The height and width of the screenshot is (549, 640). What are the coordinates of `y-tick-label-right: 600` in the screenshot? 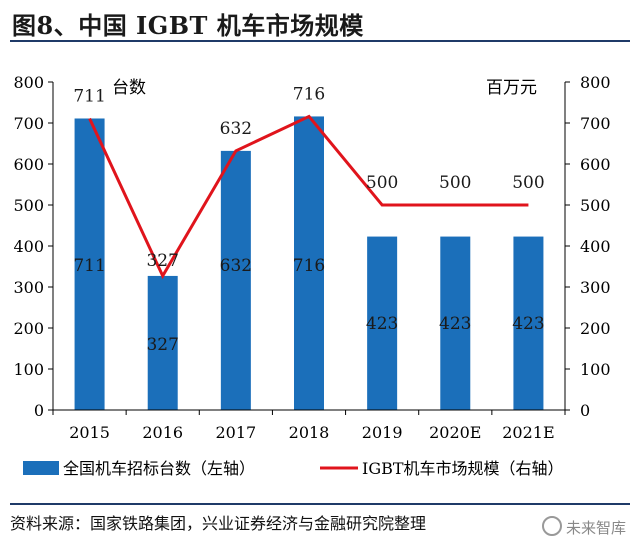 It's located at (595, 164).